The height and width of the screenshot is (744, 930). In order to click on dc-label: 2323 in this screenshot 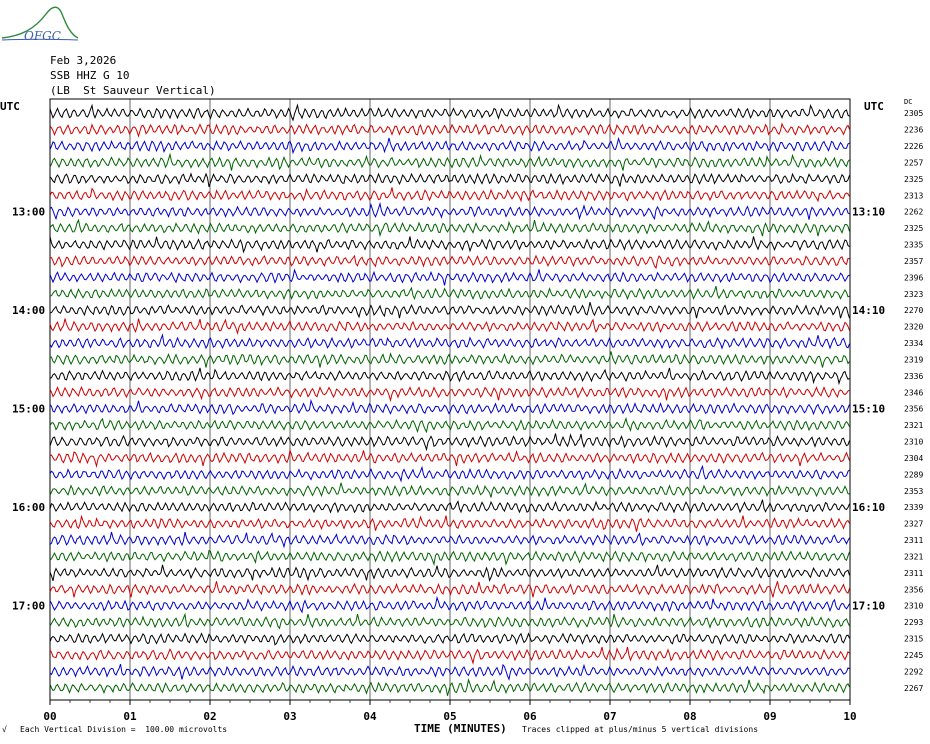, I will do `click(913, 294)`.